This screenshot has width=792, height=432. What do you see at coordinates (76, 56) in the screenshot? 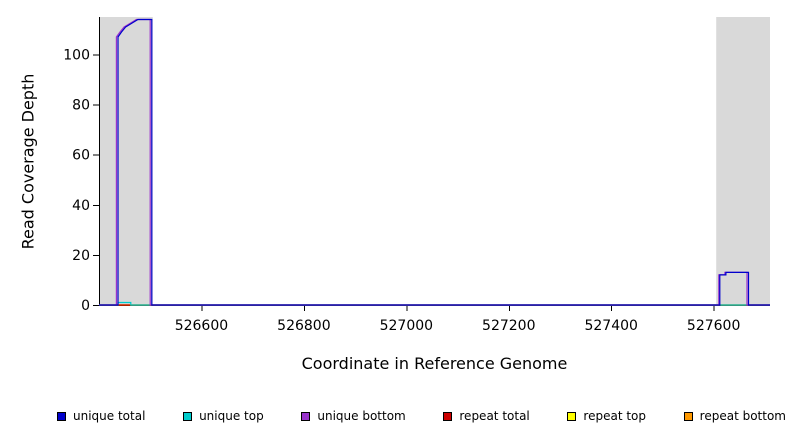
I see `y-tick-label: 100` at bounding box center [76, 56].